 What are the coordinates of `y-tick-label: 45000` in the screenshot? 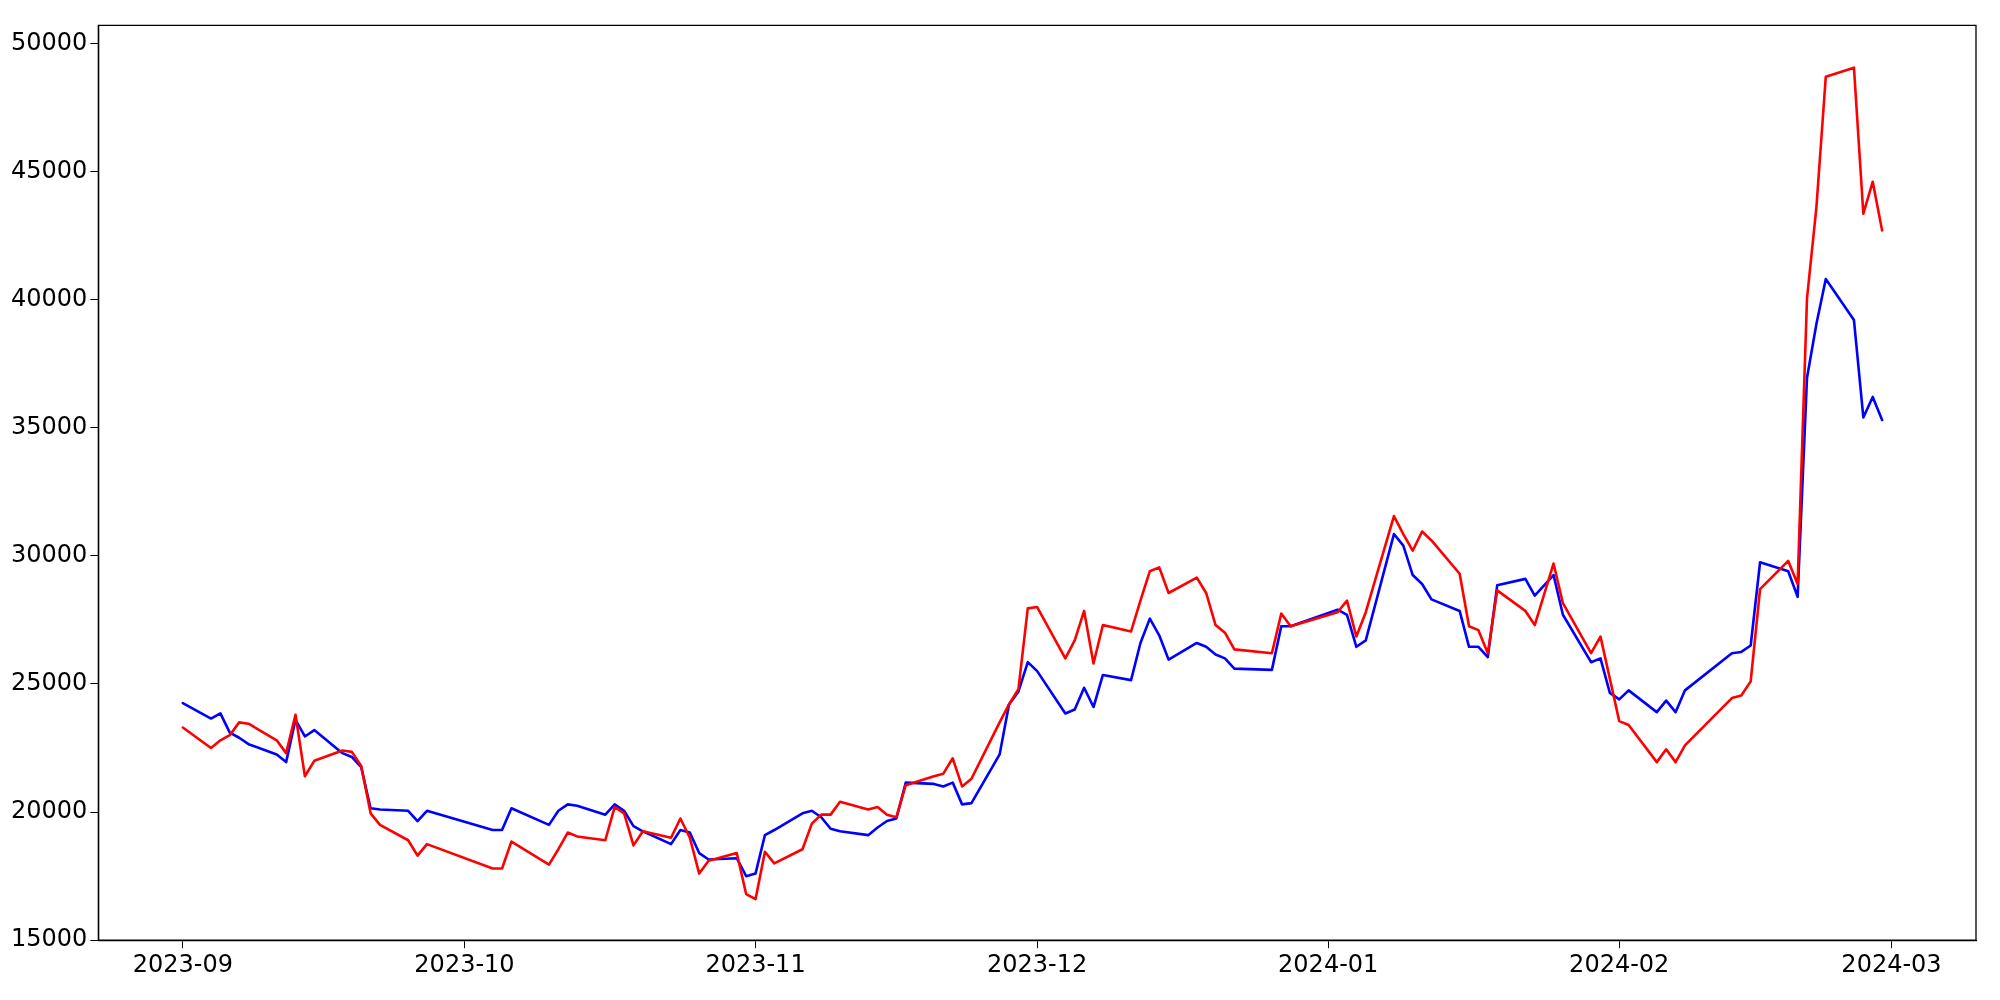 It's located at (49, 169).